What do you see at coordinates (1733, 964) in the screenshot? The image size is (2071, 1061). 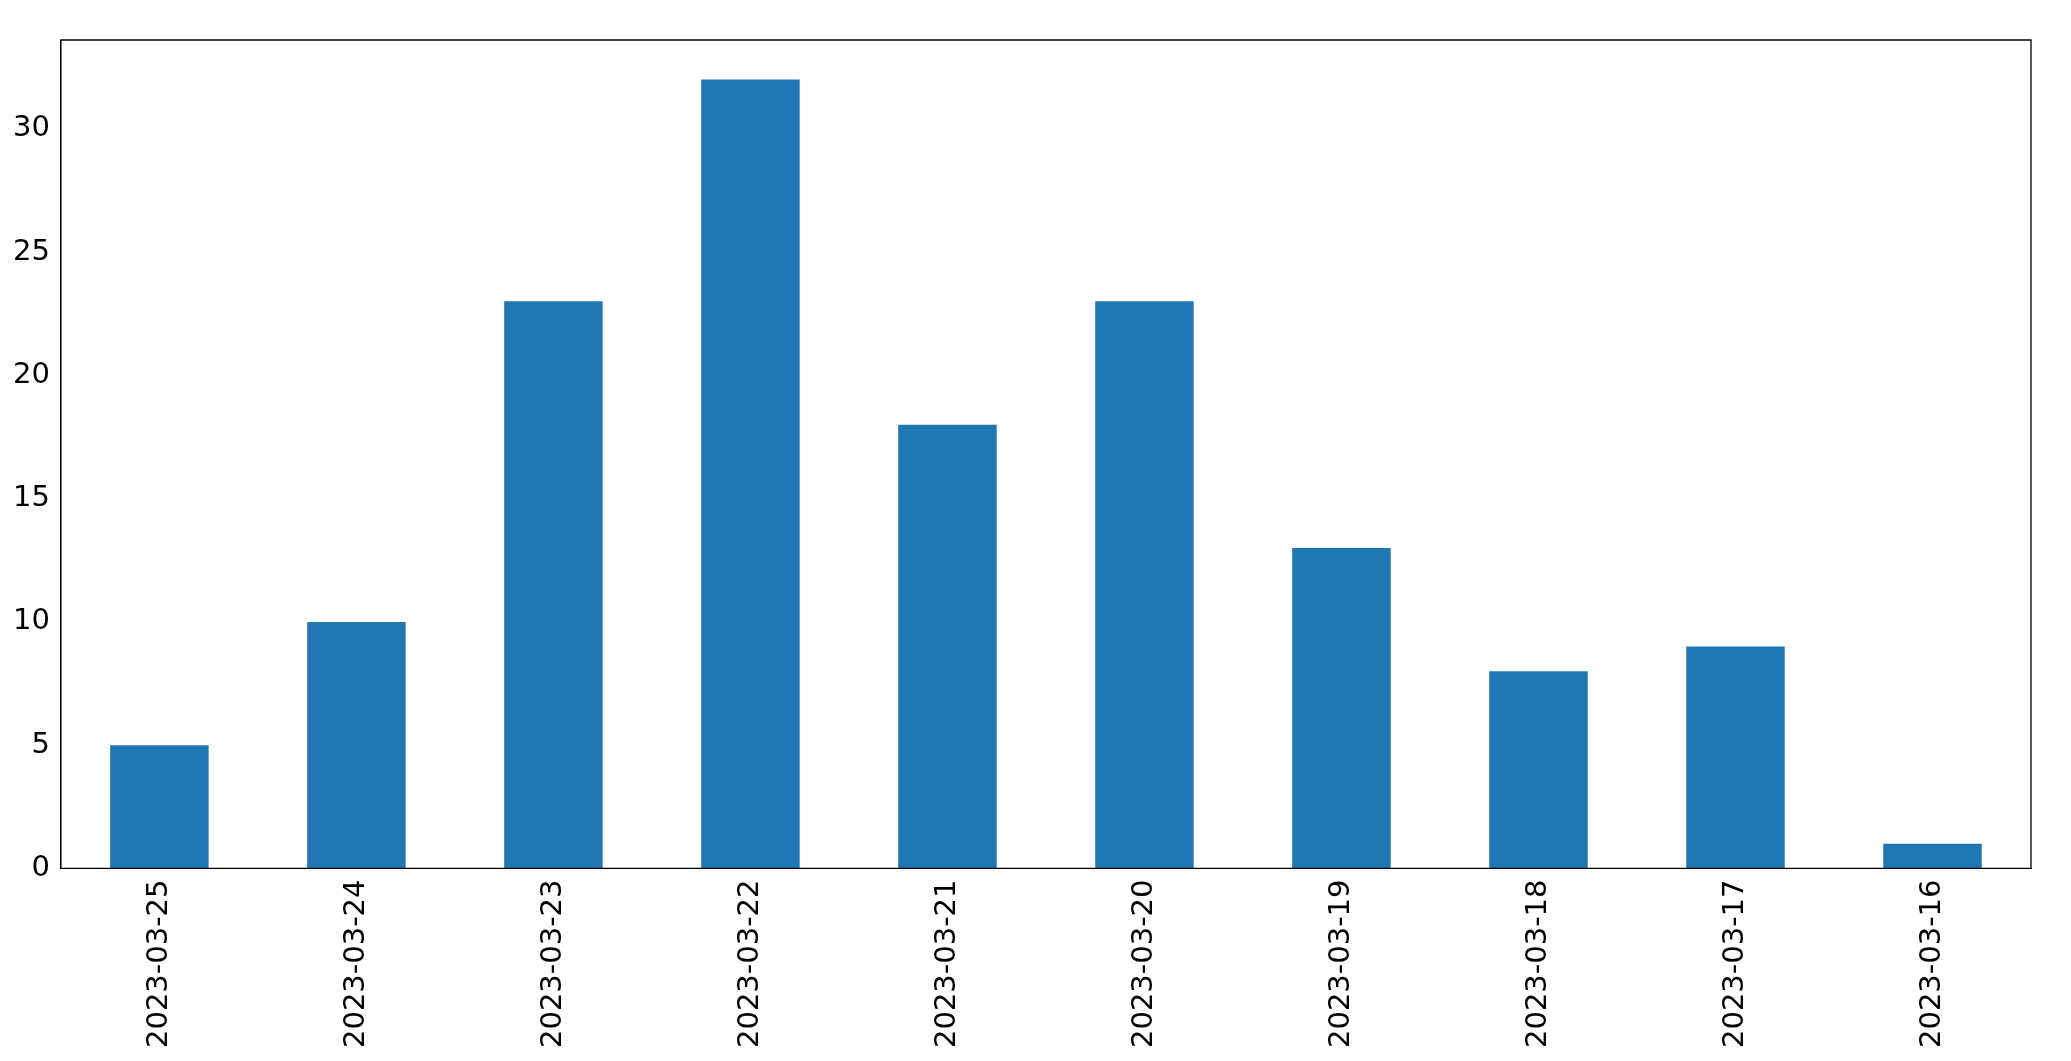 I see `x-tick-label: 2023-03-17` at bounding box center [1733, 964].